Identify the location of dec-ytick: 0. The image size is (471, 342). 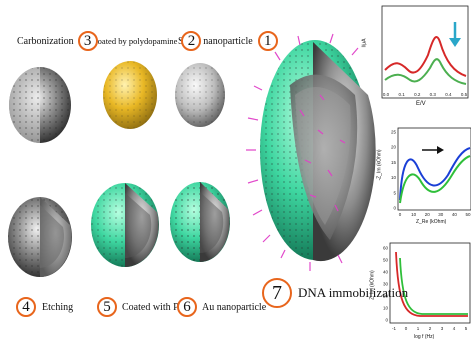
(386, 320).